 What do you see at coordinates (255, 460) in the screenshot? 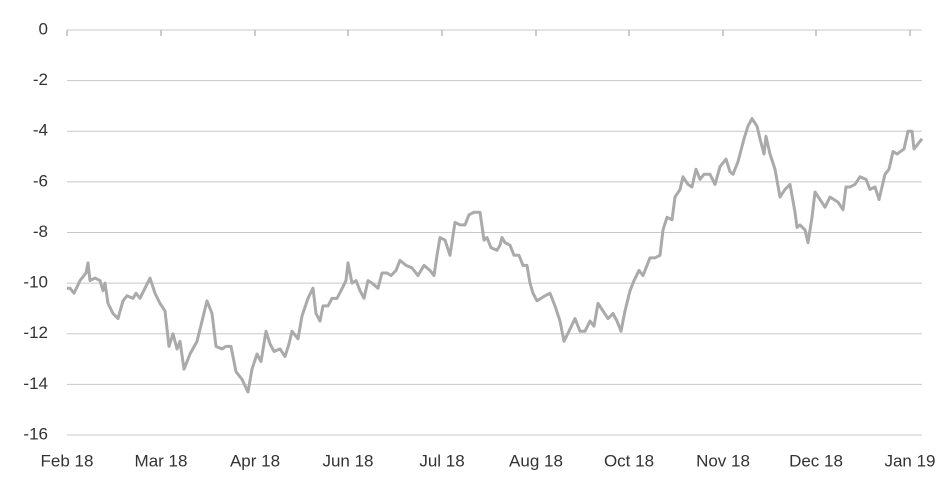
I see `x-tick-label: Apr 18` at bounding box center [255, 460].